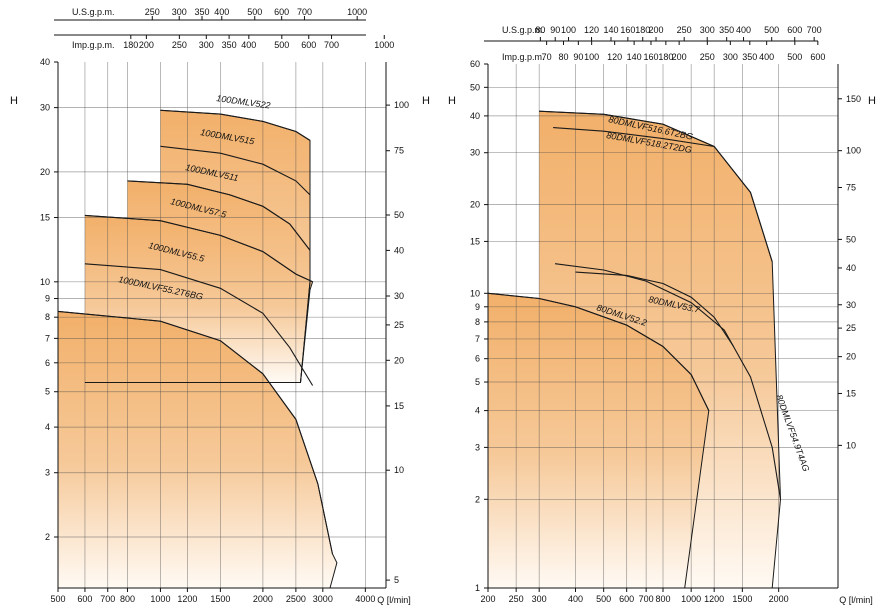 The width and height of the screenshot is (896, 611). Describe the element at coordinates (516, 599) in the screenshot. I see `x-tick-label: 250` at that location.